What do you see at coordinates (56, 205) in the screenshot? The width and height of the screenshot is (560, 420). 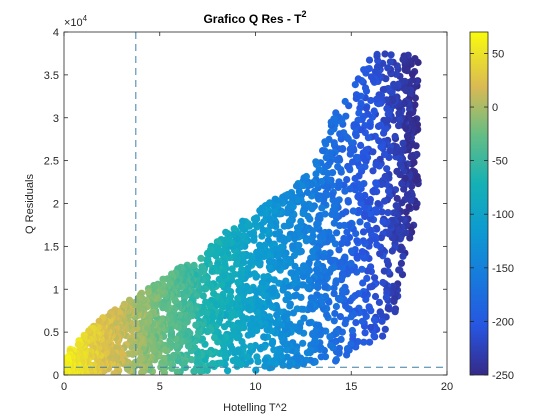 I see `y-tick-label: 2` at bounding box center [56, 205].